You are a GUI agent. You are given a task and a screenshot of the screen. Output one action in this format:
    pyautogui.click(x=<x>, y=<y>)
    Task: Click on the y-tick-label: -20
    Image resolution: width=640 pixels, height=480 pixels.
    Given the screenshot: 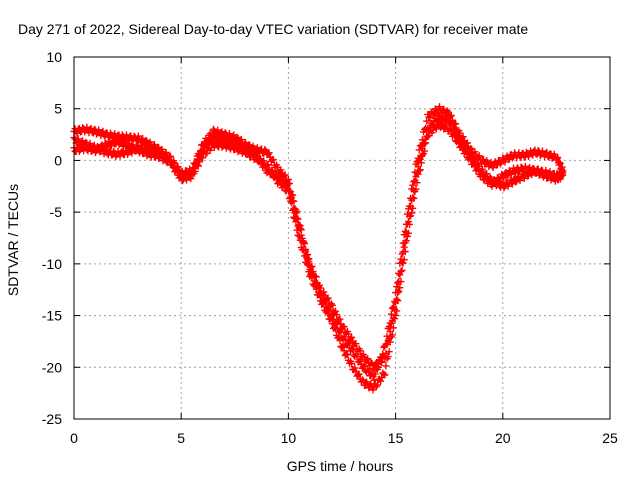 What is the action you would take?
    pyautogui.click(x=52, y=367)
    